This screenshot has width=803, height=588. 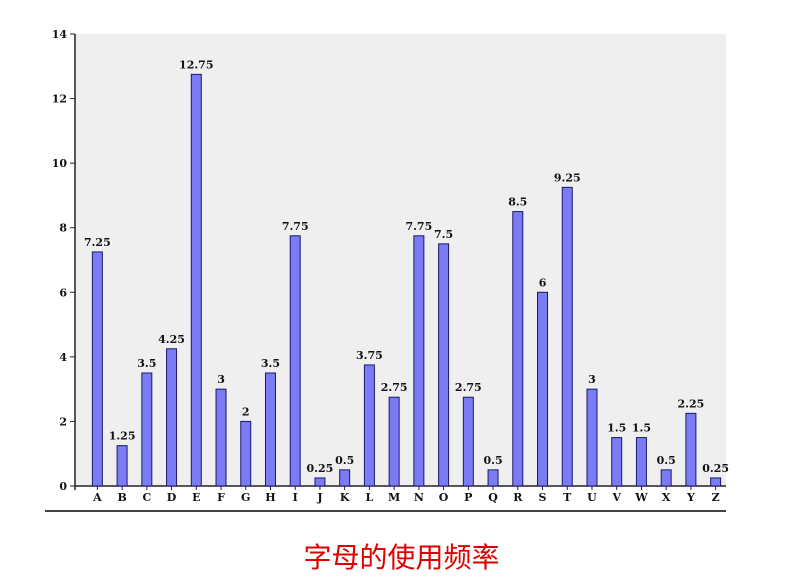 I want to click on data-label: 3.75, so click(x=369, y=355).